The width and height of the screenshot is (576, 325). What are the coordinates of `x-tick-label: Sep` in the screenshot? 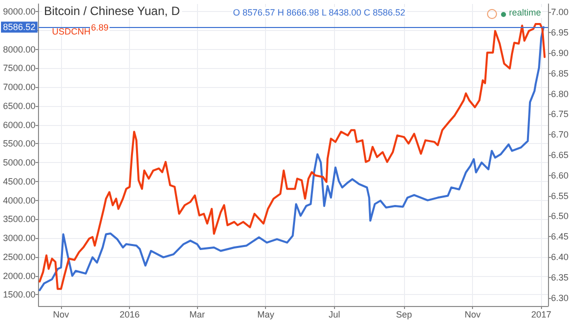 It's located at (404, 315).